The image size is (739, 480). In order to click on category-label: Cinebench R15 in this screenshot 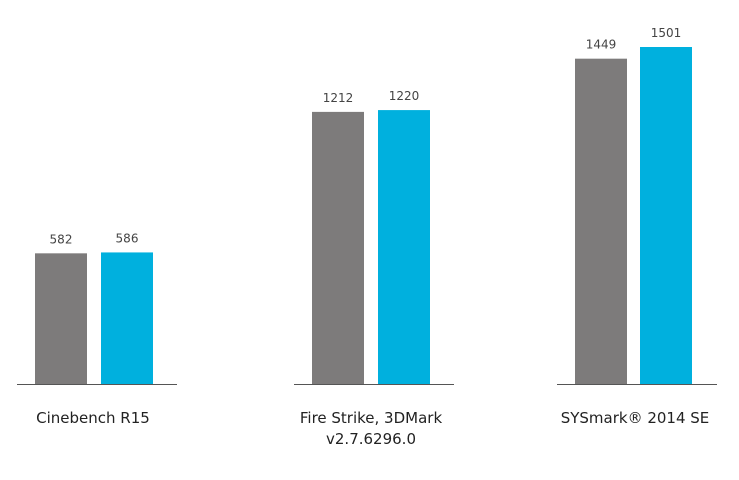, I will do `click(93, 418)`.